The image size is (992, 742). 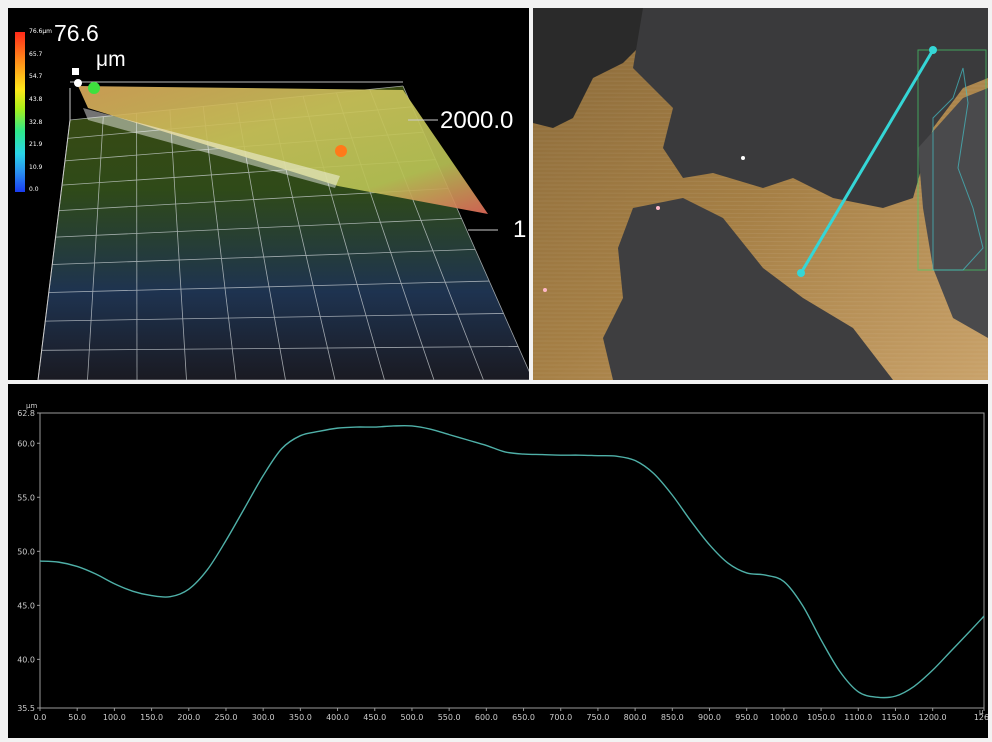 What do you see at coordinates (41, 31) in the screenshot?
I see `colorbar-tick-max: 76.6μm` at bounding box center [41, 31].